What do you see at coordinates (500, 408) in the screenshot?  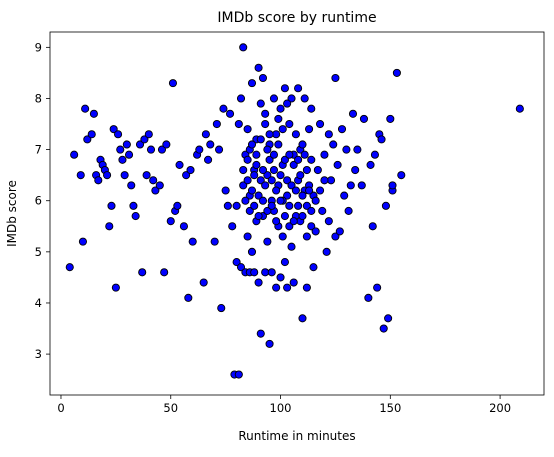 I see `x-tick-label: 200` at bounding box center [500, 408].